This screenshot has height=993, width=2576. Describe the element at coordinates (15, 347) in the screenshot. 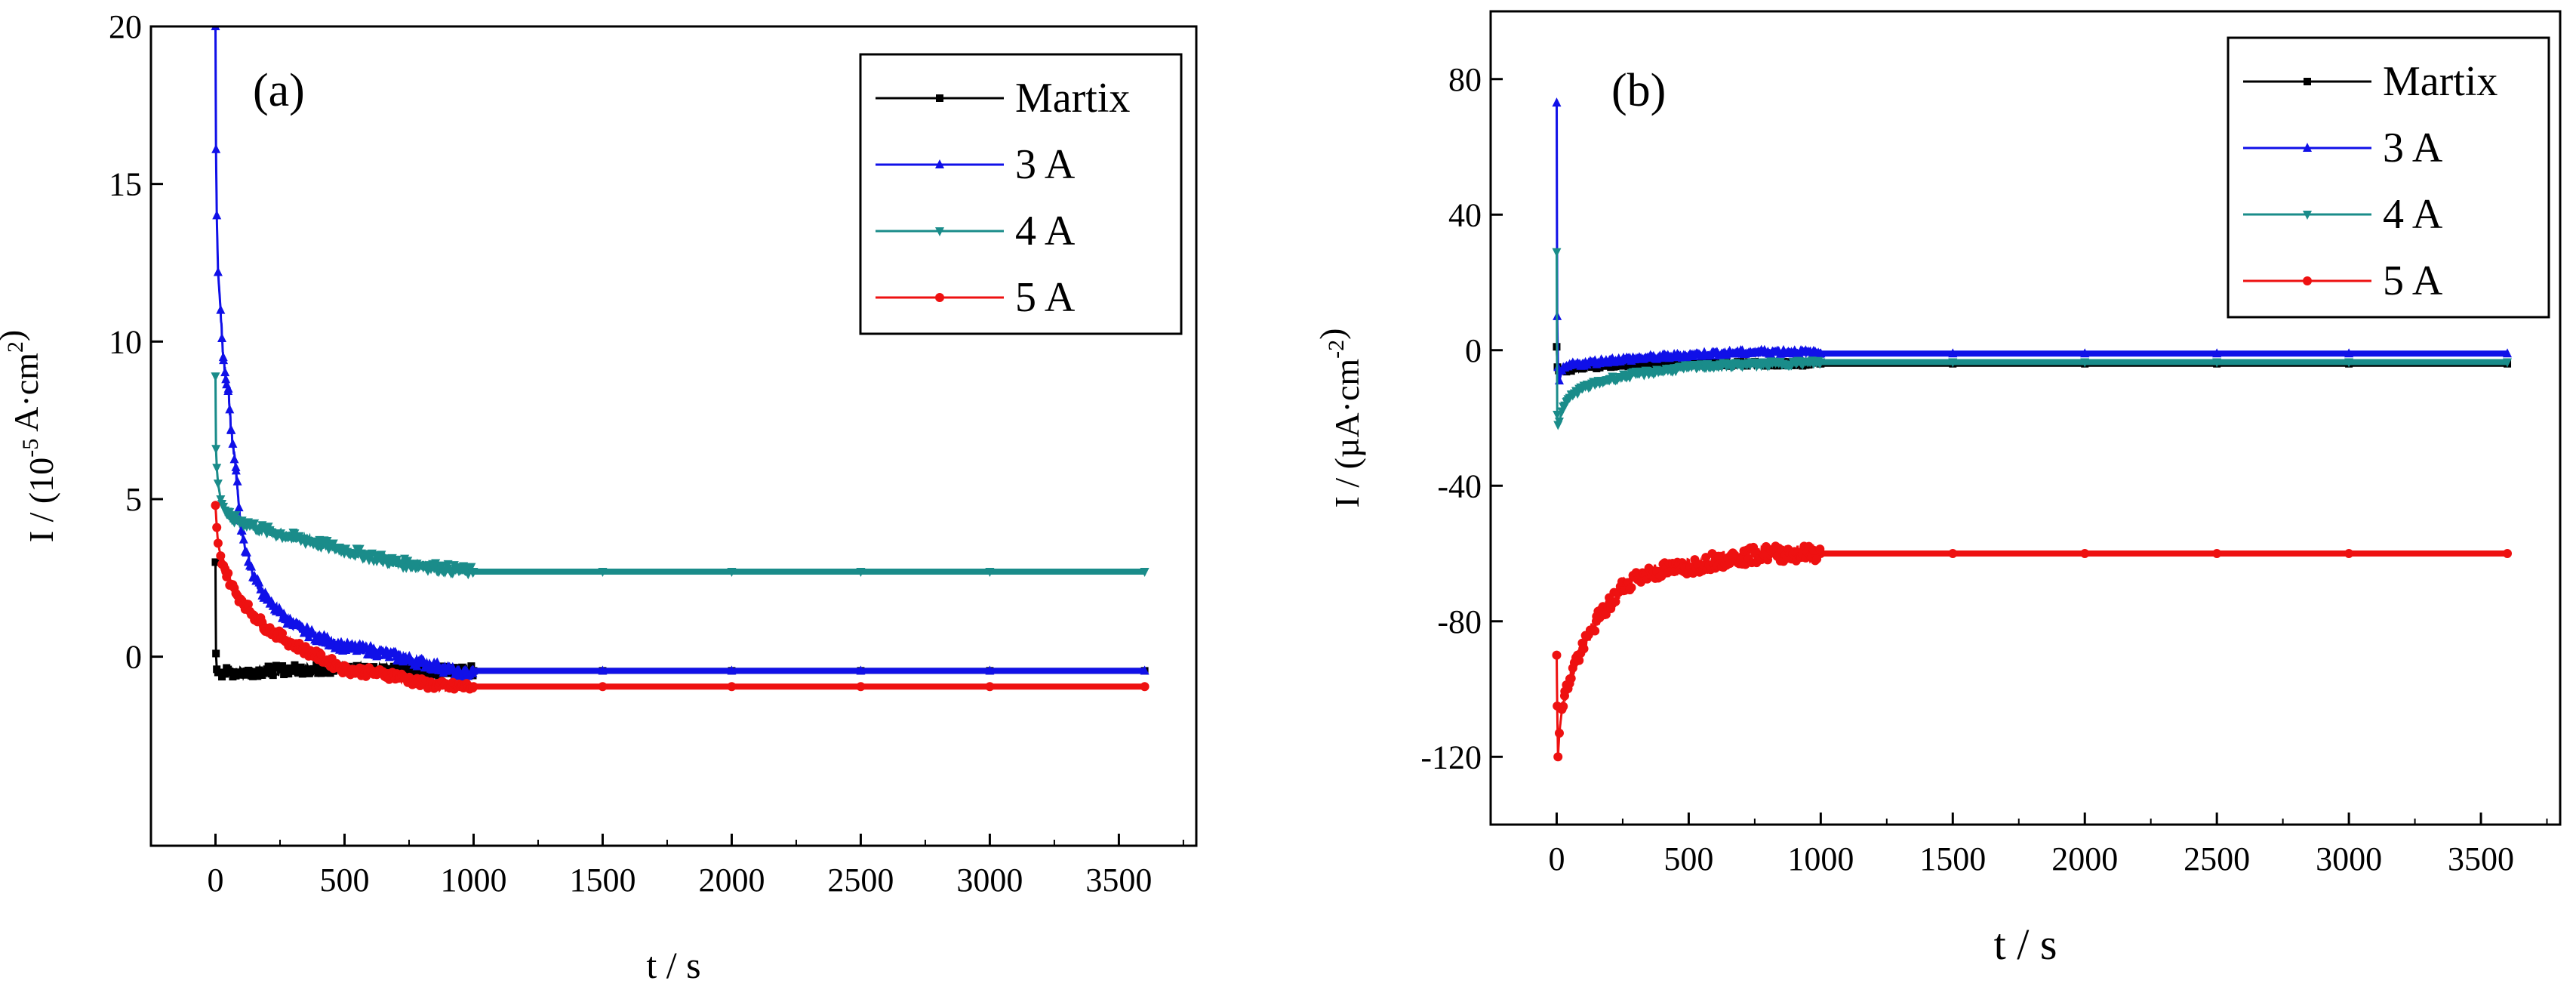

I see `y-label-part: 2` at that location.